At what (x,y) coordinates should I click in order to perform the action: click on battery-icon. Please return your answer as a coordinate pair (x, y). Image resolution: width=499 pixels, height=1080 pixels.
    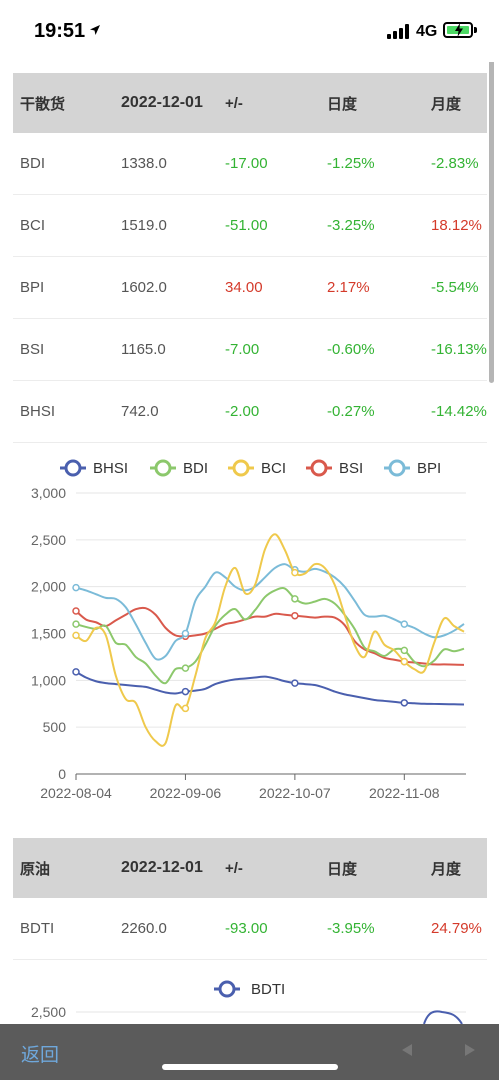
    Looking at the image, I should click on (458, 30).